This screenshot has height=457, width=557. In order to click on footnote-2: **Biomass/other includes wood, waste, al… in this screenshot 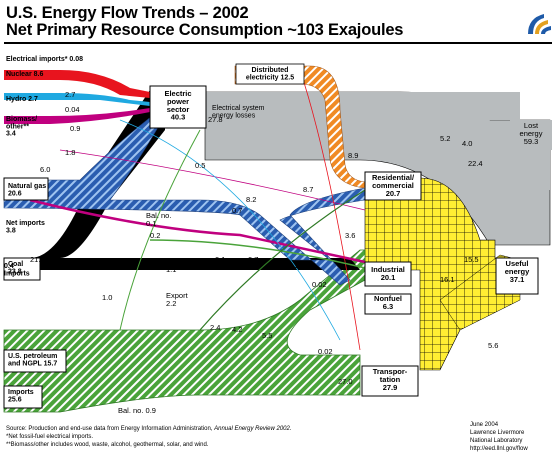, I will do `click(107, 445)`.